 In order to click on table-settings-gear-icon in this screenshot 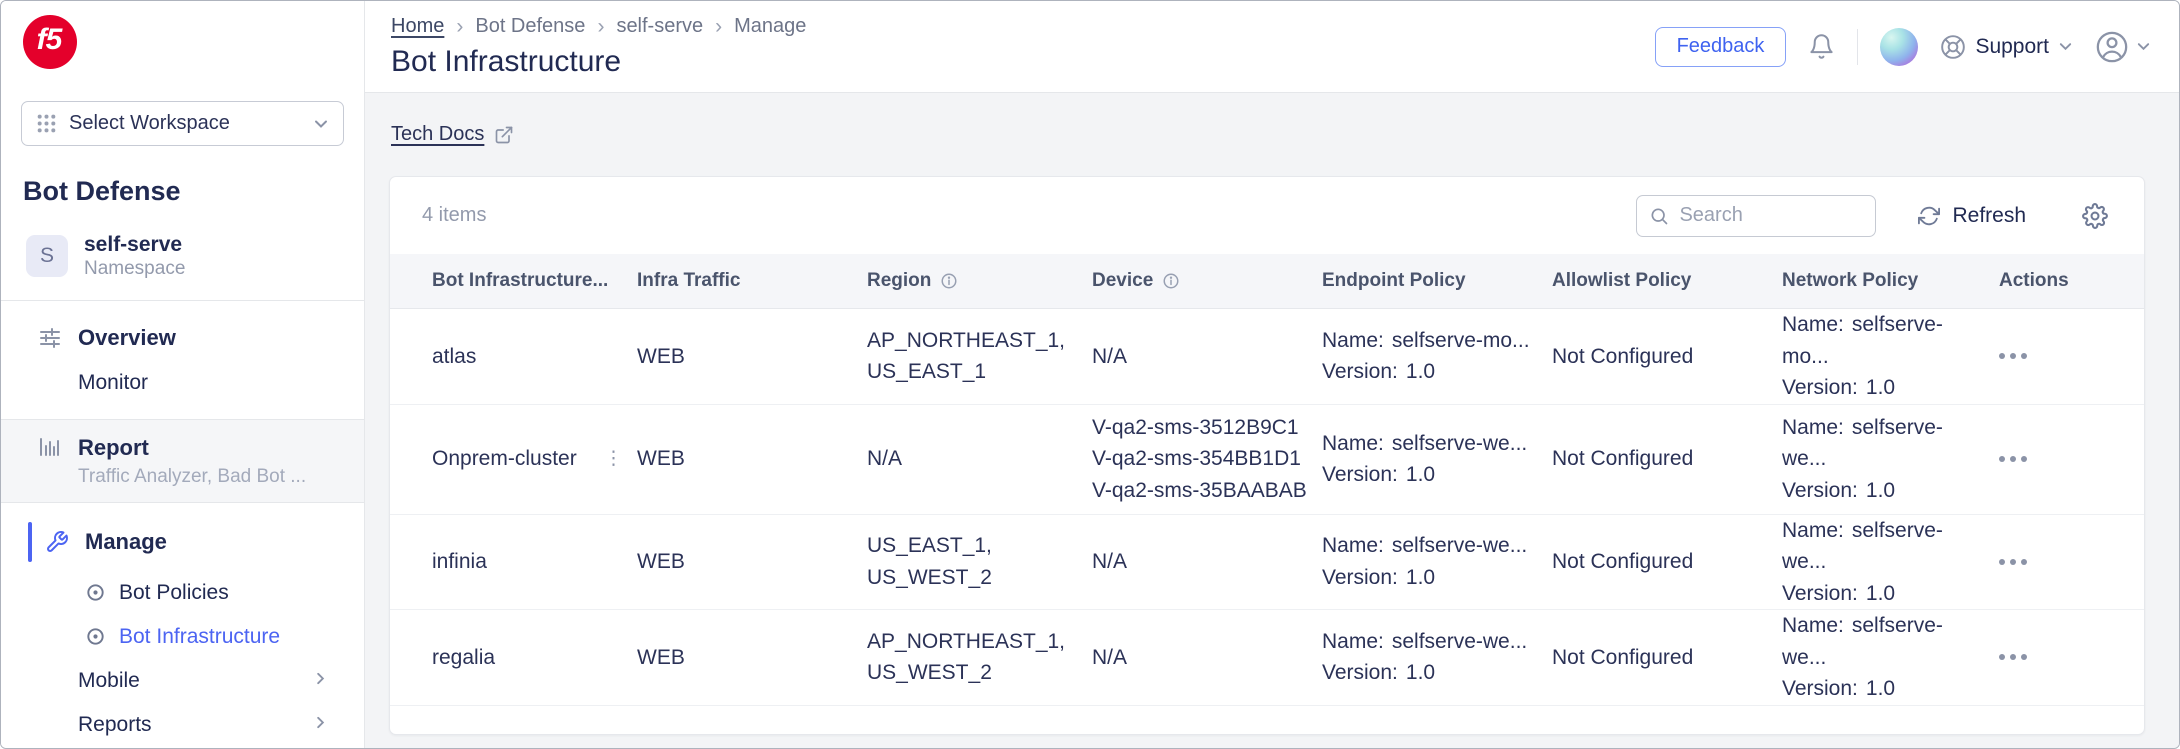, I will do `click(2095, 215)`.